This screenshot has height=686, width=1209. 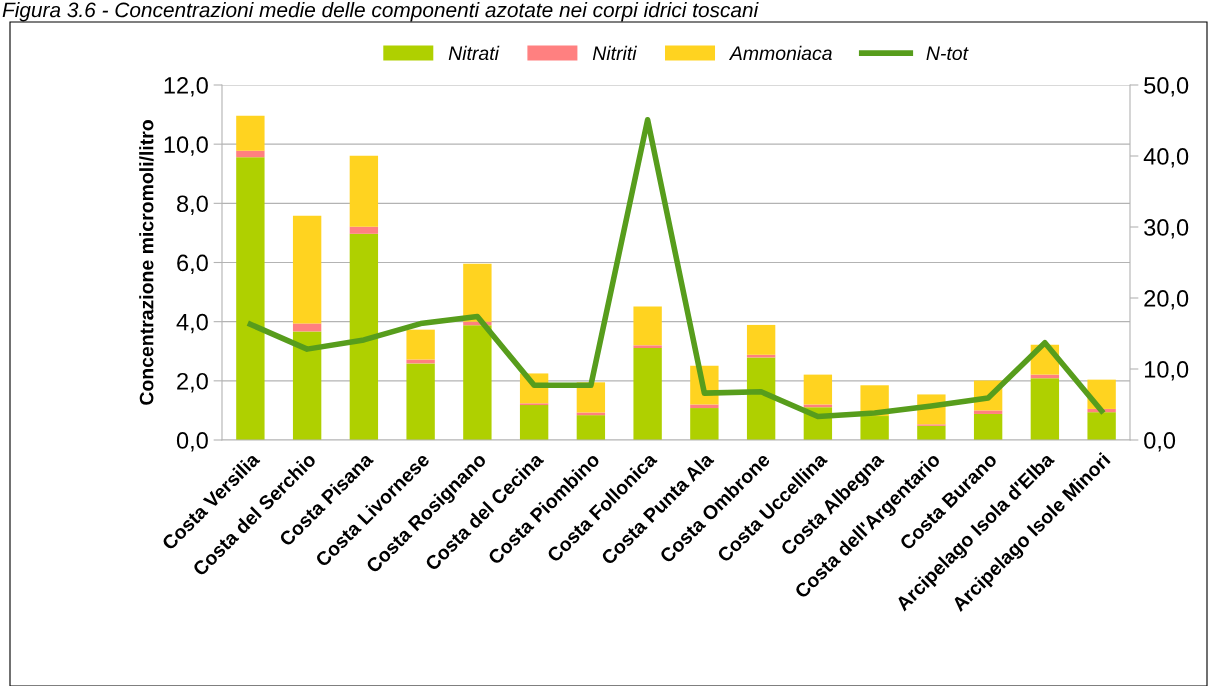 What do you see at coordinates (1166, 300) in the screenshot?
I see `y2-tick-label: 20,0` at bounding box center [1166, 300].